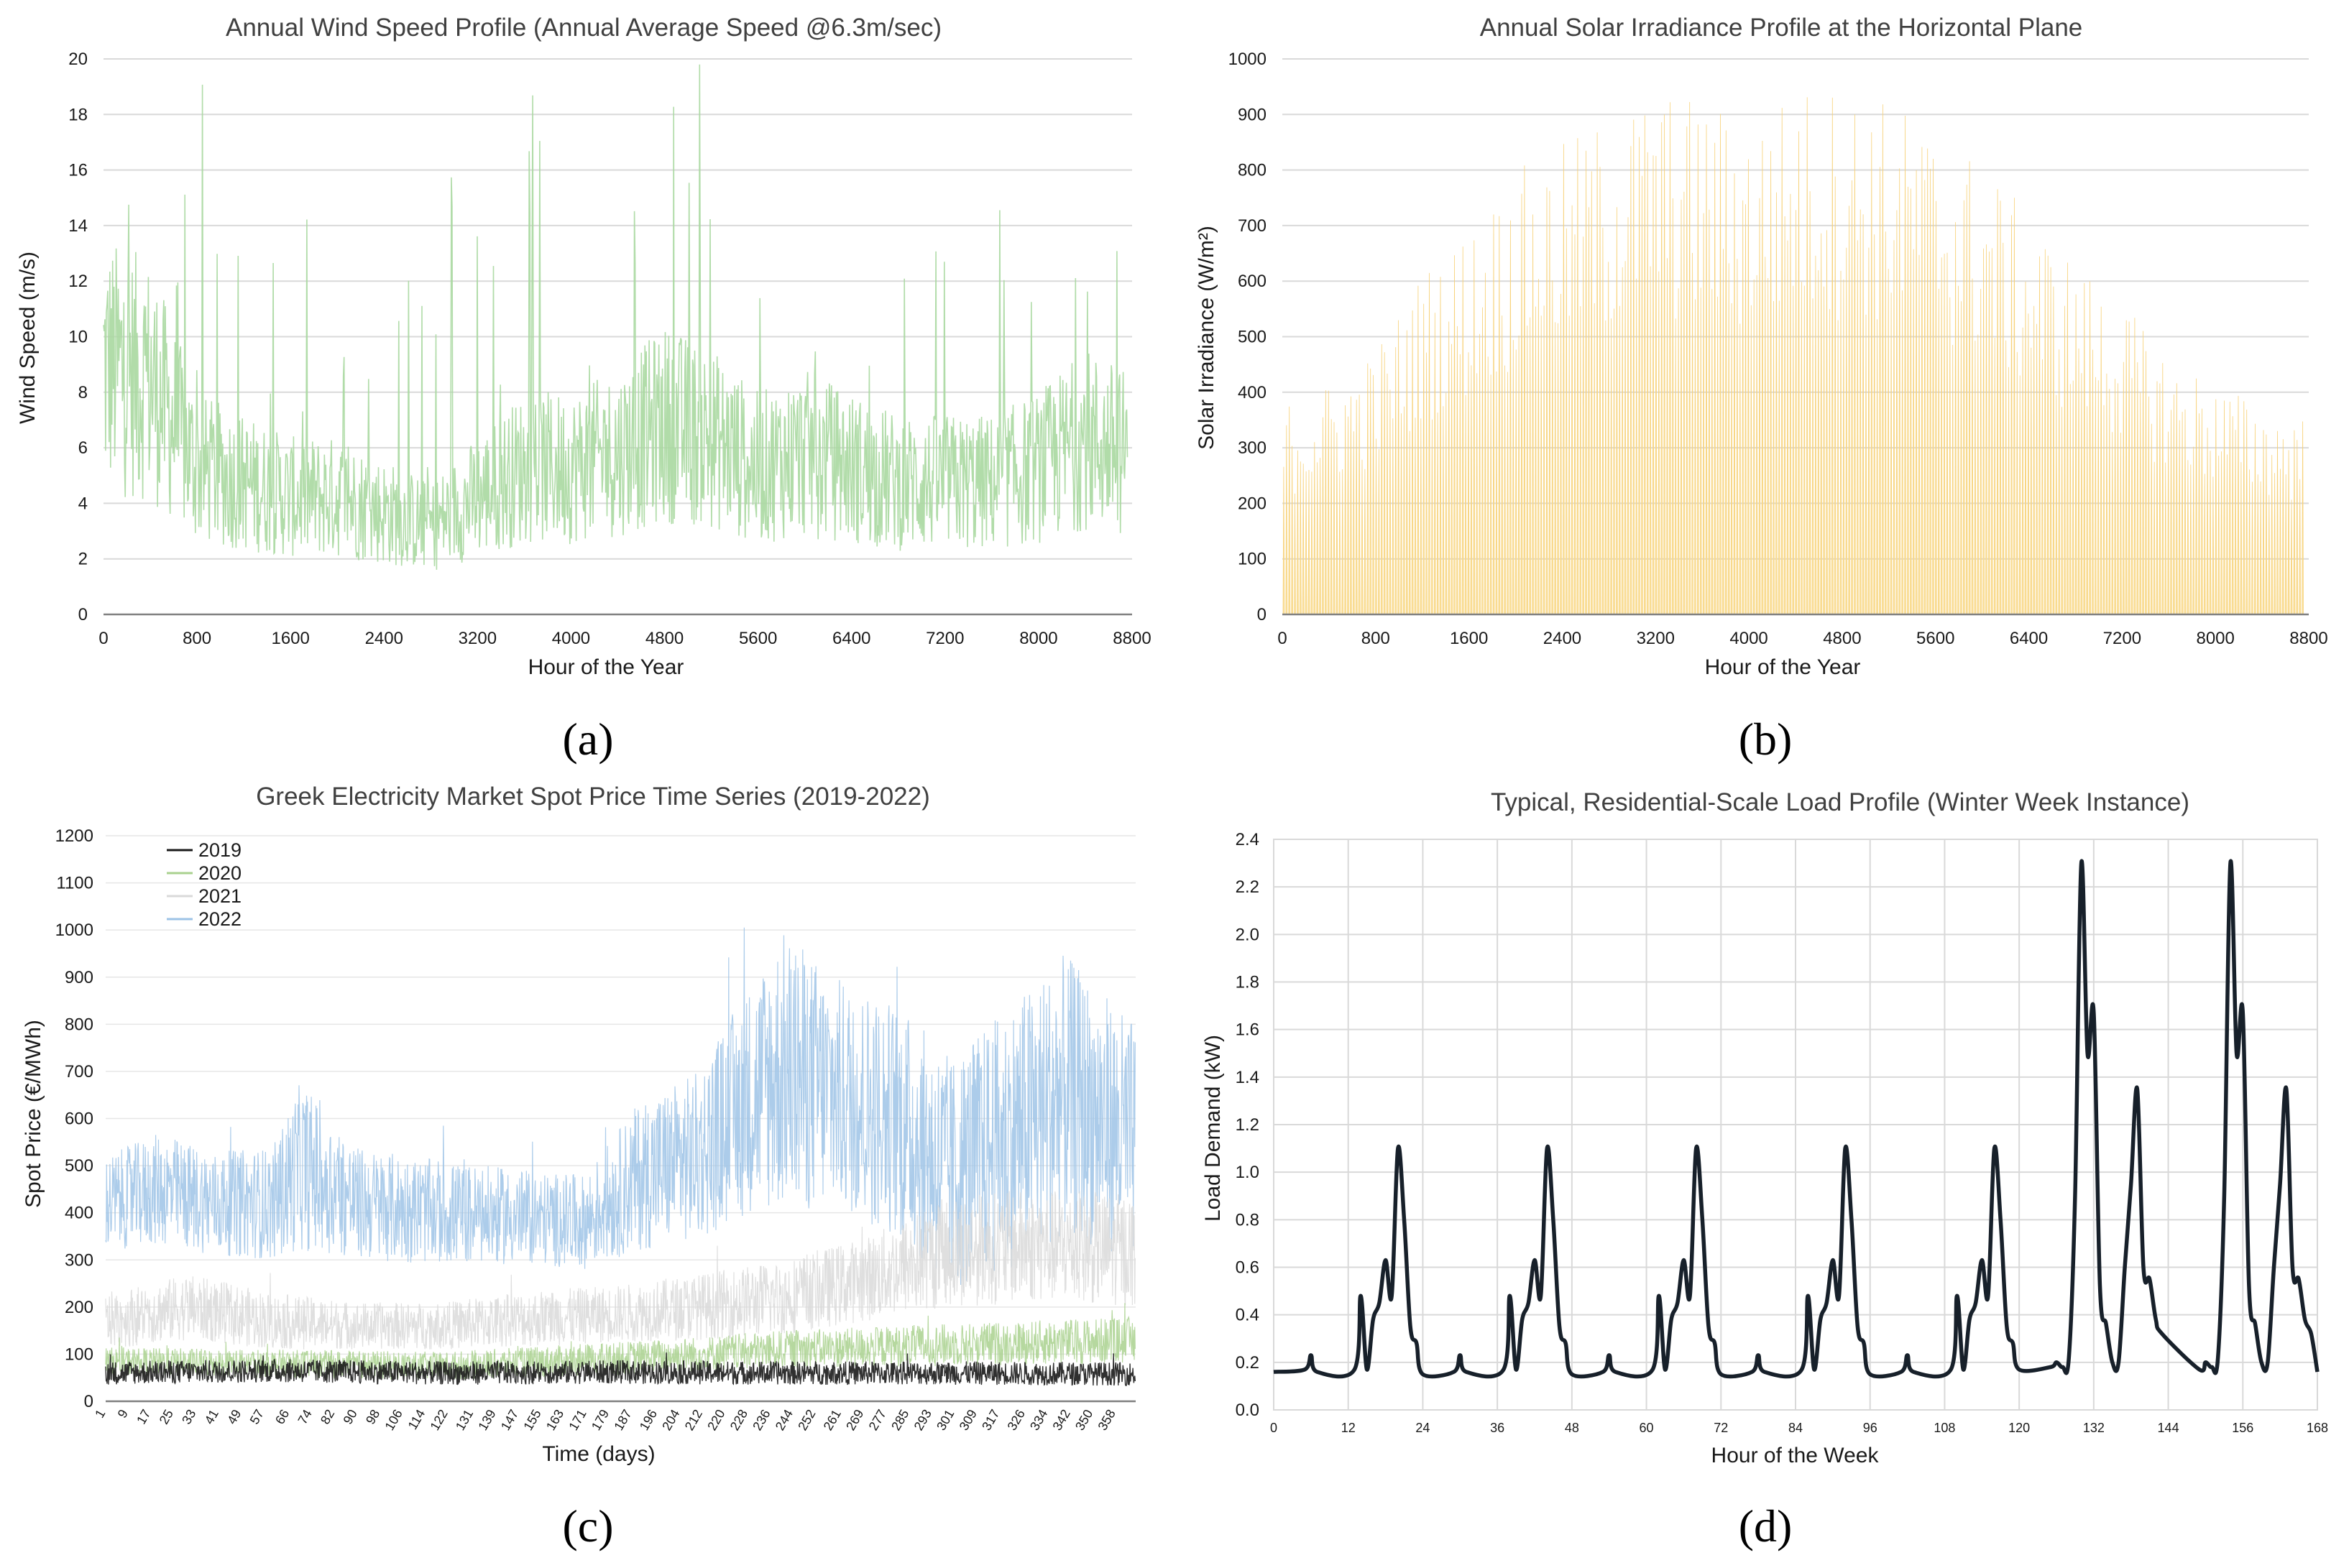  I want to click on x-tick-label: 277, so click(877, 1420).